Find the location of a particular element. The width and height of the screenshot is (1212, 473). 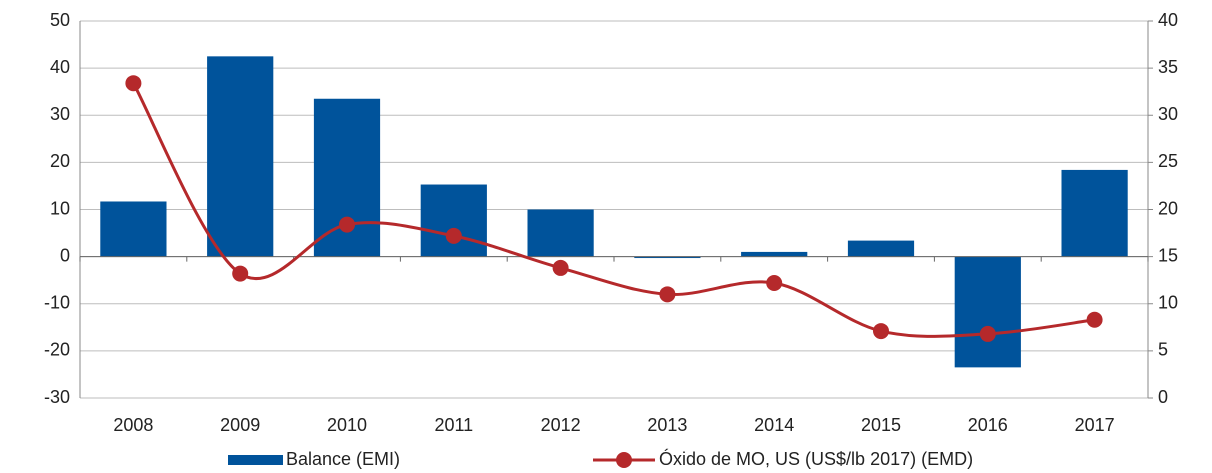

y2-tick-label: 25 is located at coordinates (1168, 161).